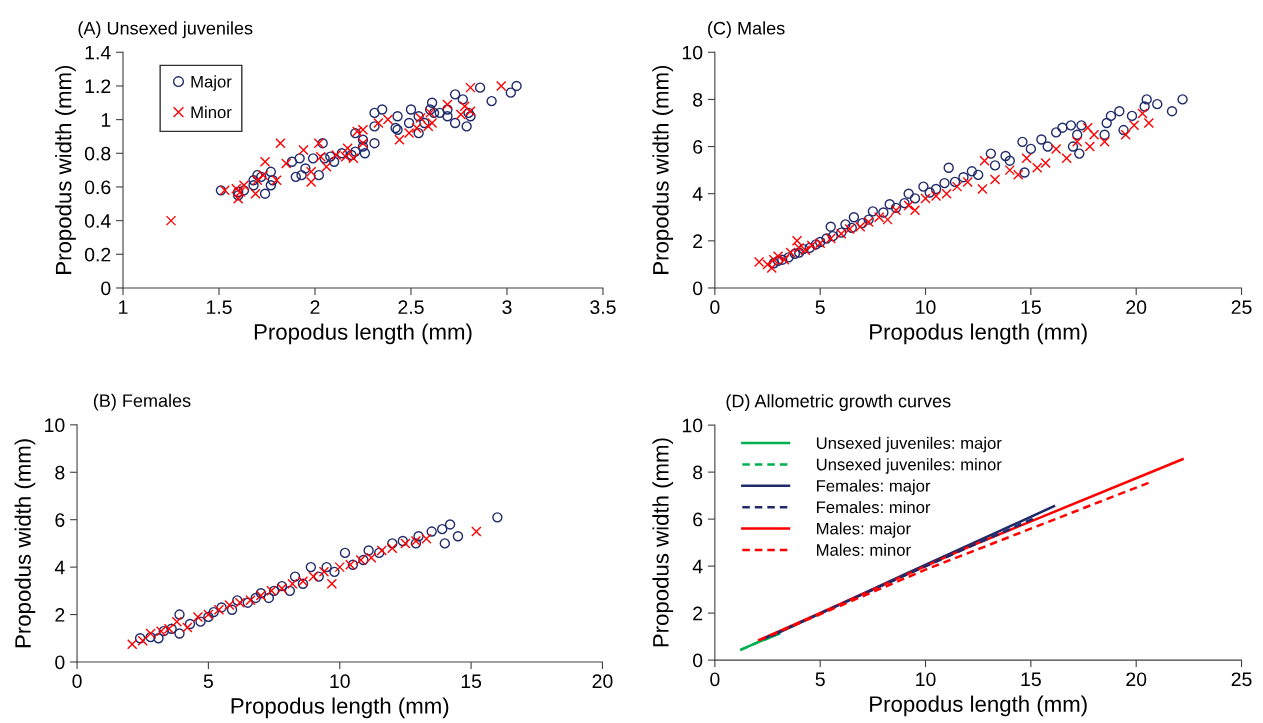 Image resolution: width=1263 pixels, height=723 pixels. I want to click on legend-label: Major, so click(211, 83).